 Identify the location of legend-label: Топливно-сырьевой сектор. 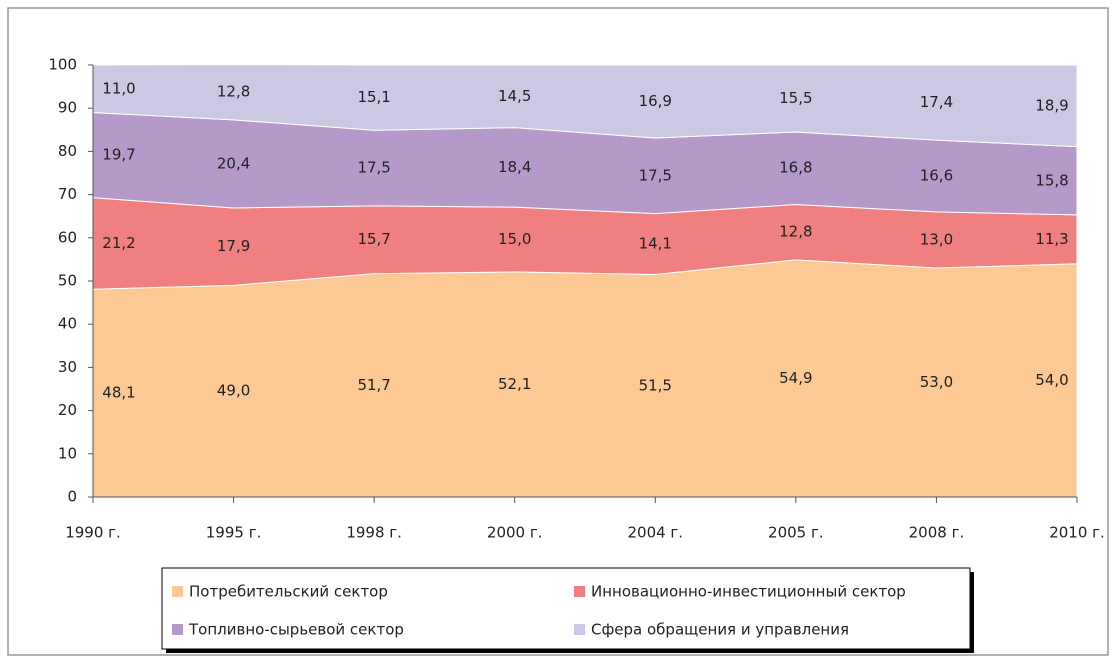
(296, 630).